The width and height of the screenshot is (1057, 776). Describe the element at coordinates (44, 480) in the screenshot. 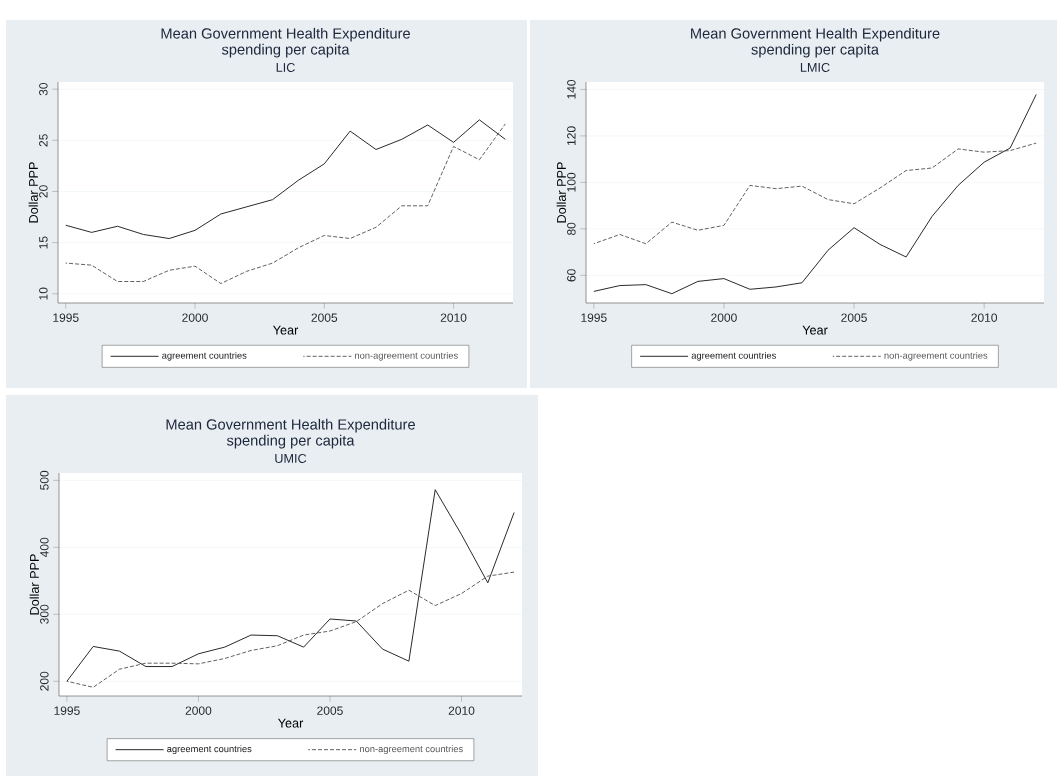

I see `y-tick-label: 500` at that location.